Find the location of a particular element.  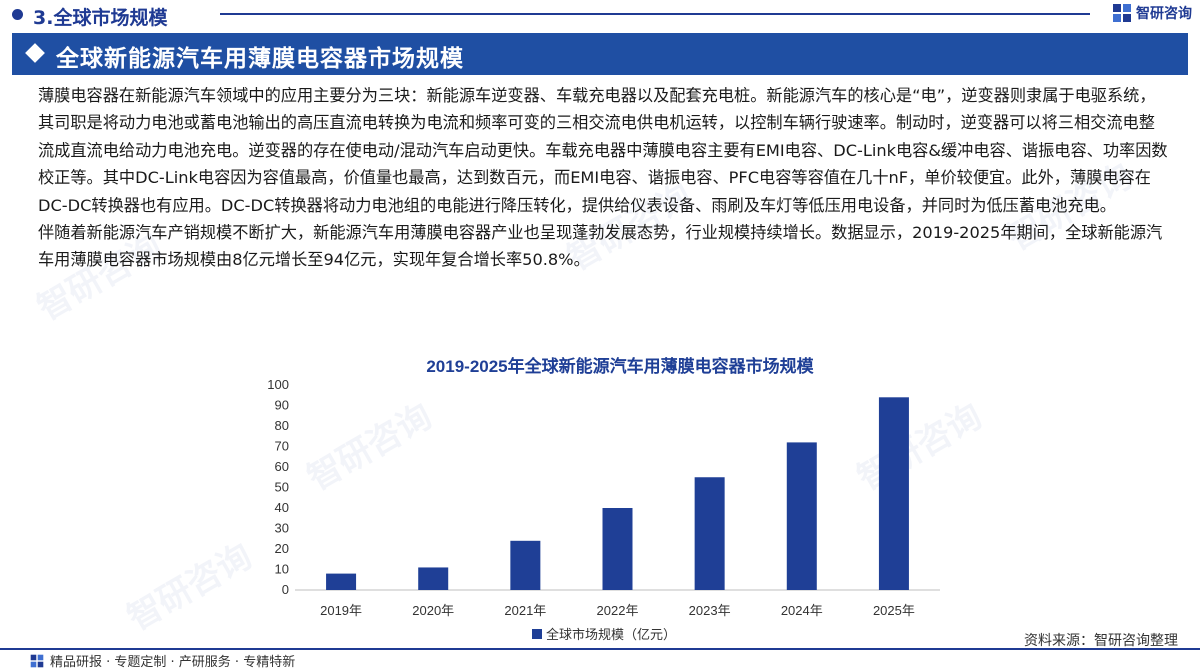

top-bar: 3.全球市场规模 智研咨询 is located at coordinates (600, 15).